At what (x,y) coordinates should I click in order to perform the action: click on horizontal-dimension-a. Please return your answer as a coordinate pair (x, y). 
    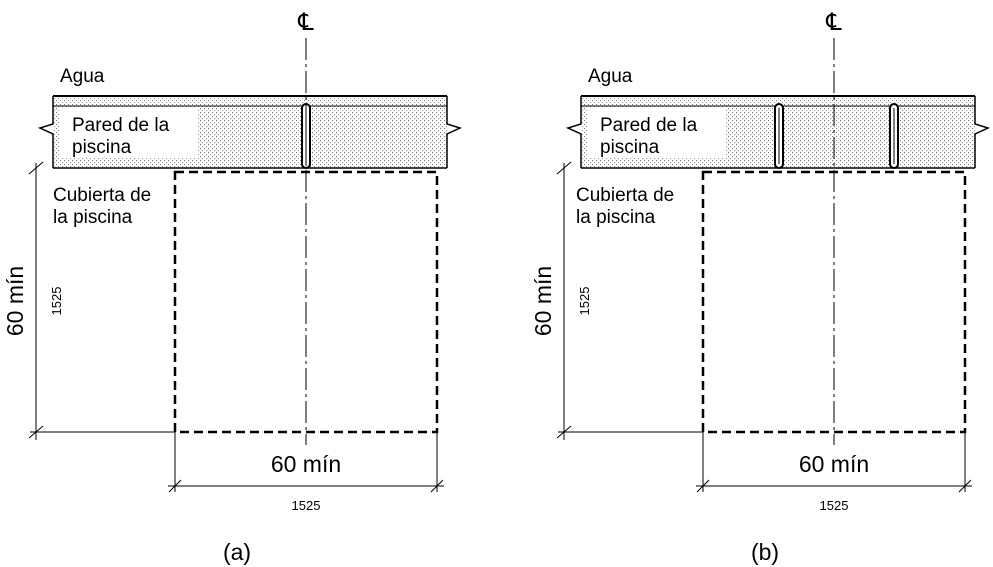
    Looking at the image, I should click on (306, 462).